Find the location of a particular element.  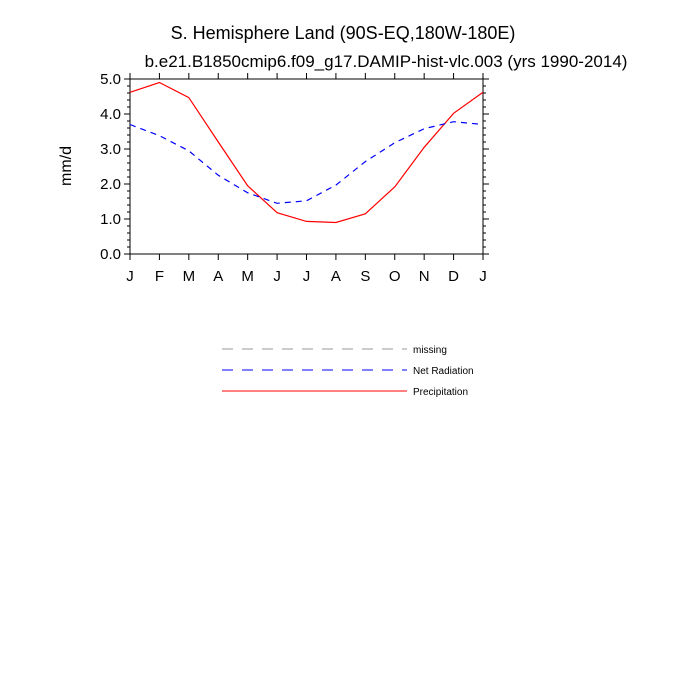

y-tick-label: 2.0 is located at coordinates (110, 184).